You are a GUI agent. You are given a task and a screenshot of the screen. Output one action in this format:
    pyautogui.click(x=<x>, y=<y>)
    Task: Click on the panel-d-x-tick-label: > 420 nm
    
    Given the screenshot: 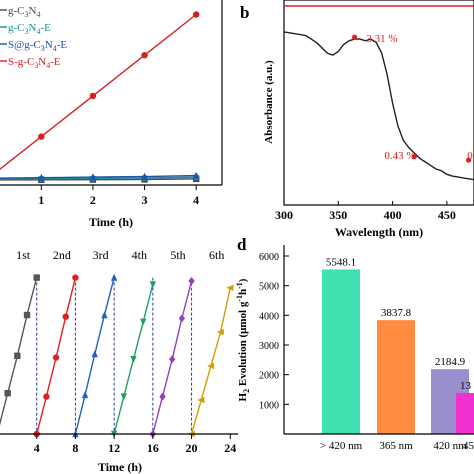 What is the action you would take?
    pyautogui.click(x=341, y=446)
    